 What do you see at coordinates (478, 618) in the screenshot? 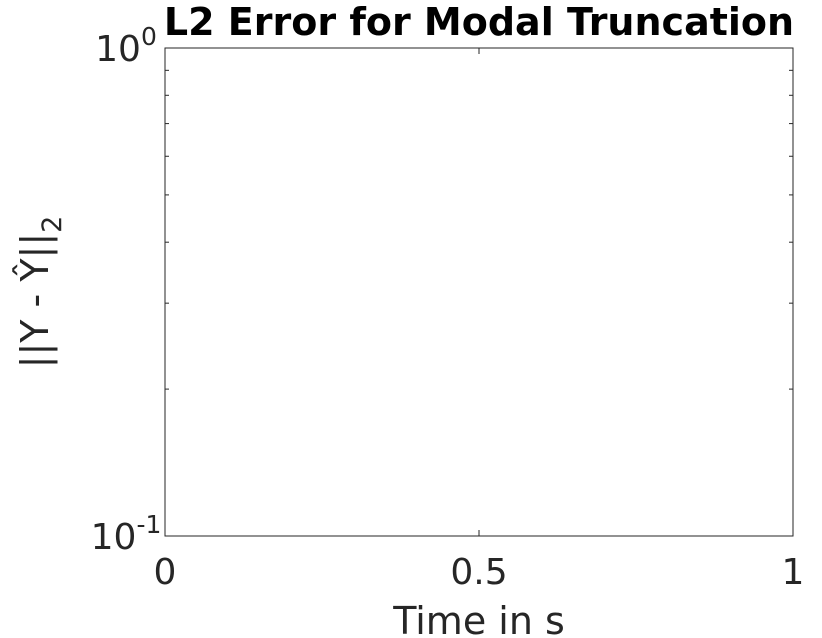
I see `x-axis-label: Time in s` at bounding box center [478, 618].